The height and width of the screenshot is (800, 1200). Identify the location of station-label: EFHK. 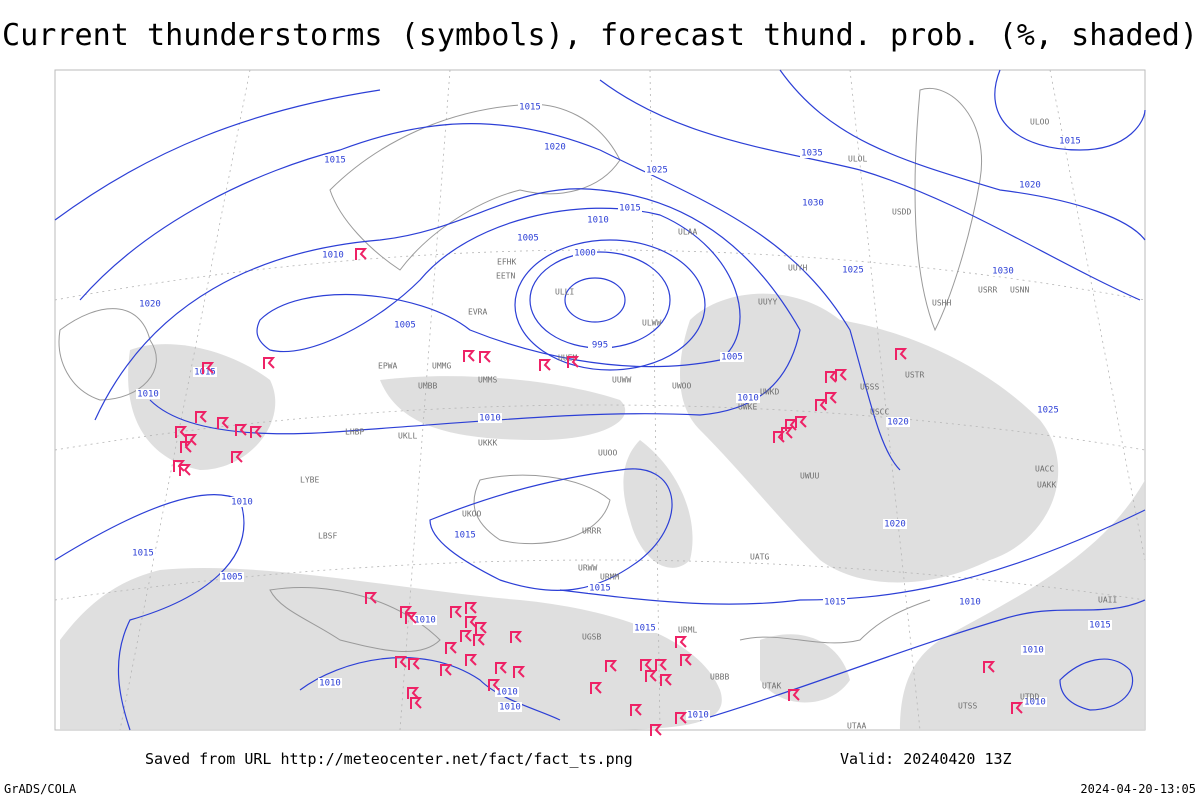
(506, 262).